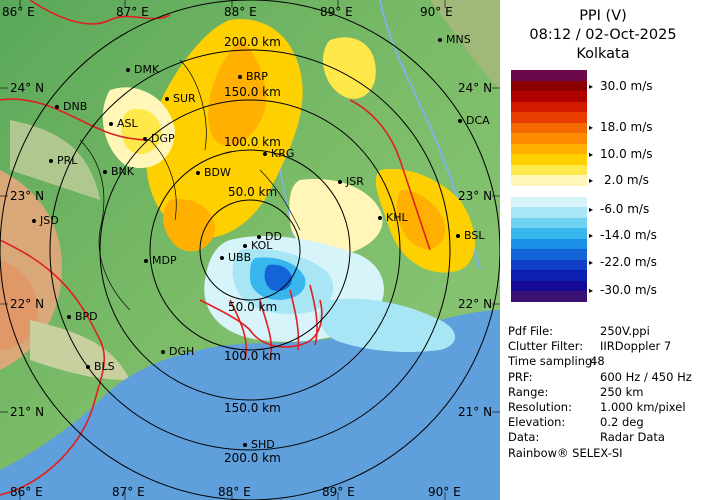 This screenshot has height=500, width=706. I want to click on city-label: JSD, so click(49, 220).